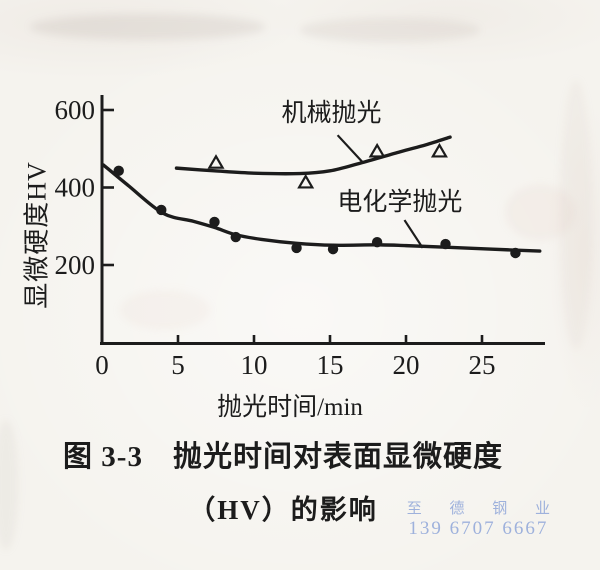 This screenshot has height=570, width=600. What do you see at coordinates (102, 365) in the screenshot?
I see `x-tick-label: 0` at bounding box center [102, 365].